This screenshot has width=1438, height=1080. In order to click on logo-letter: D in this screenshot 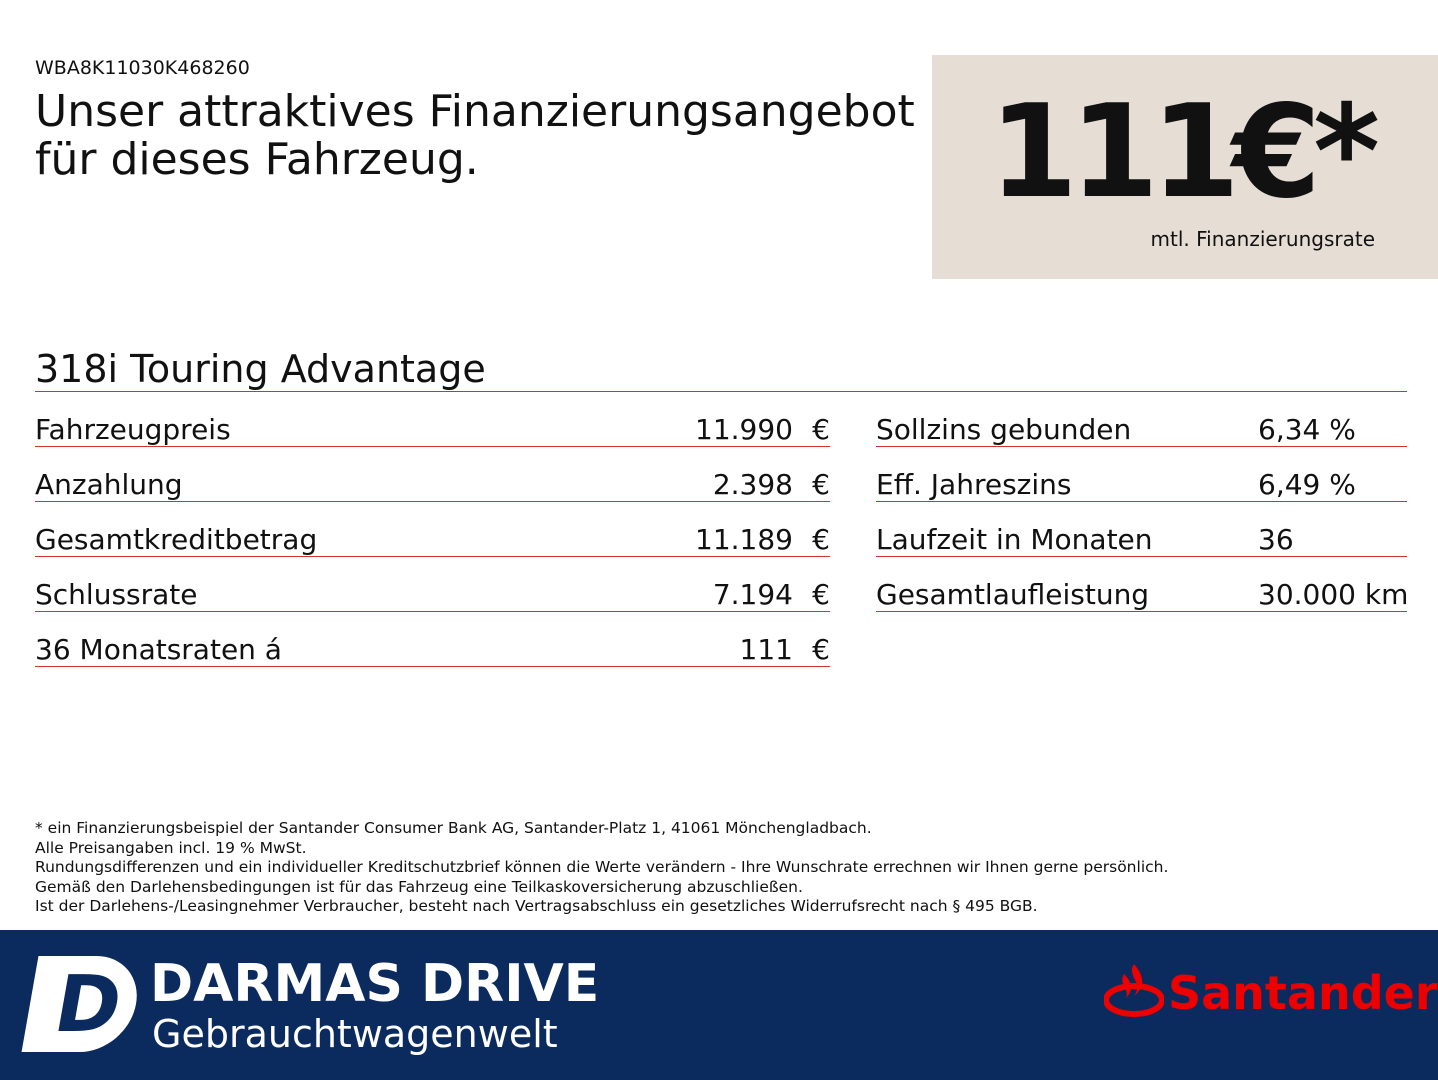, I will do `click(88, 1005)`.